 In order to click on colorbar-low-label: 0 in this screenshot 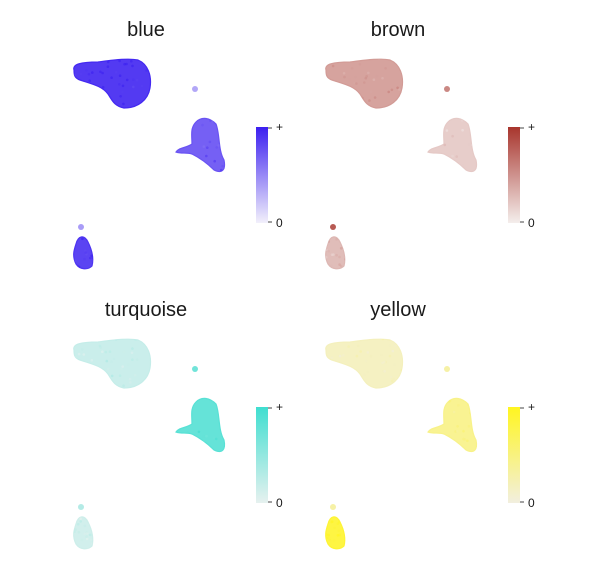, I will do `click(531, 223)`.